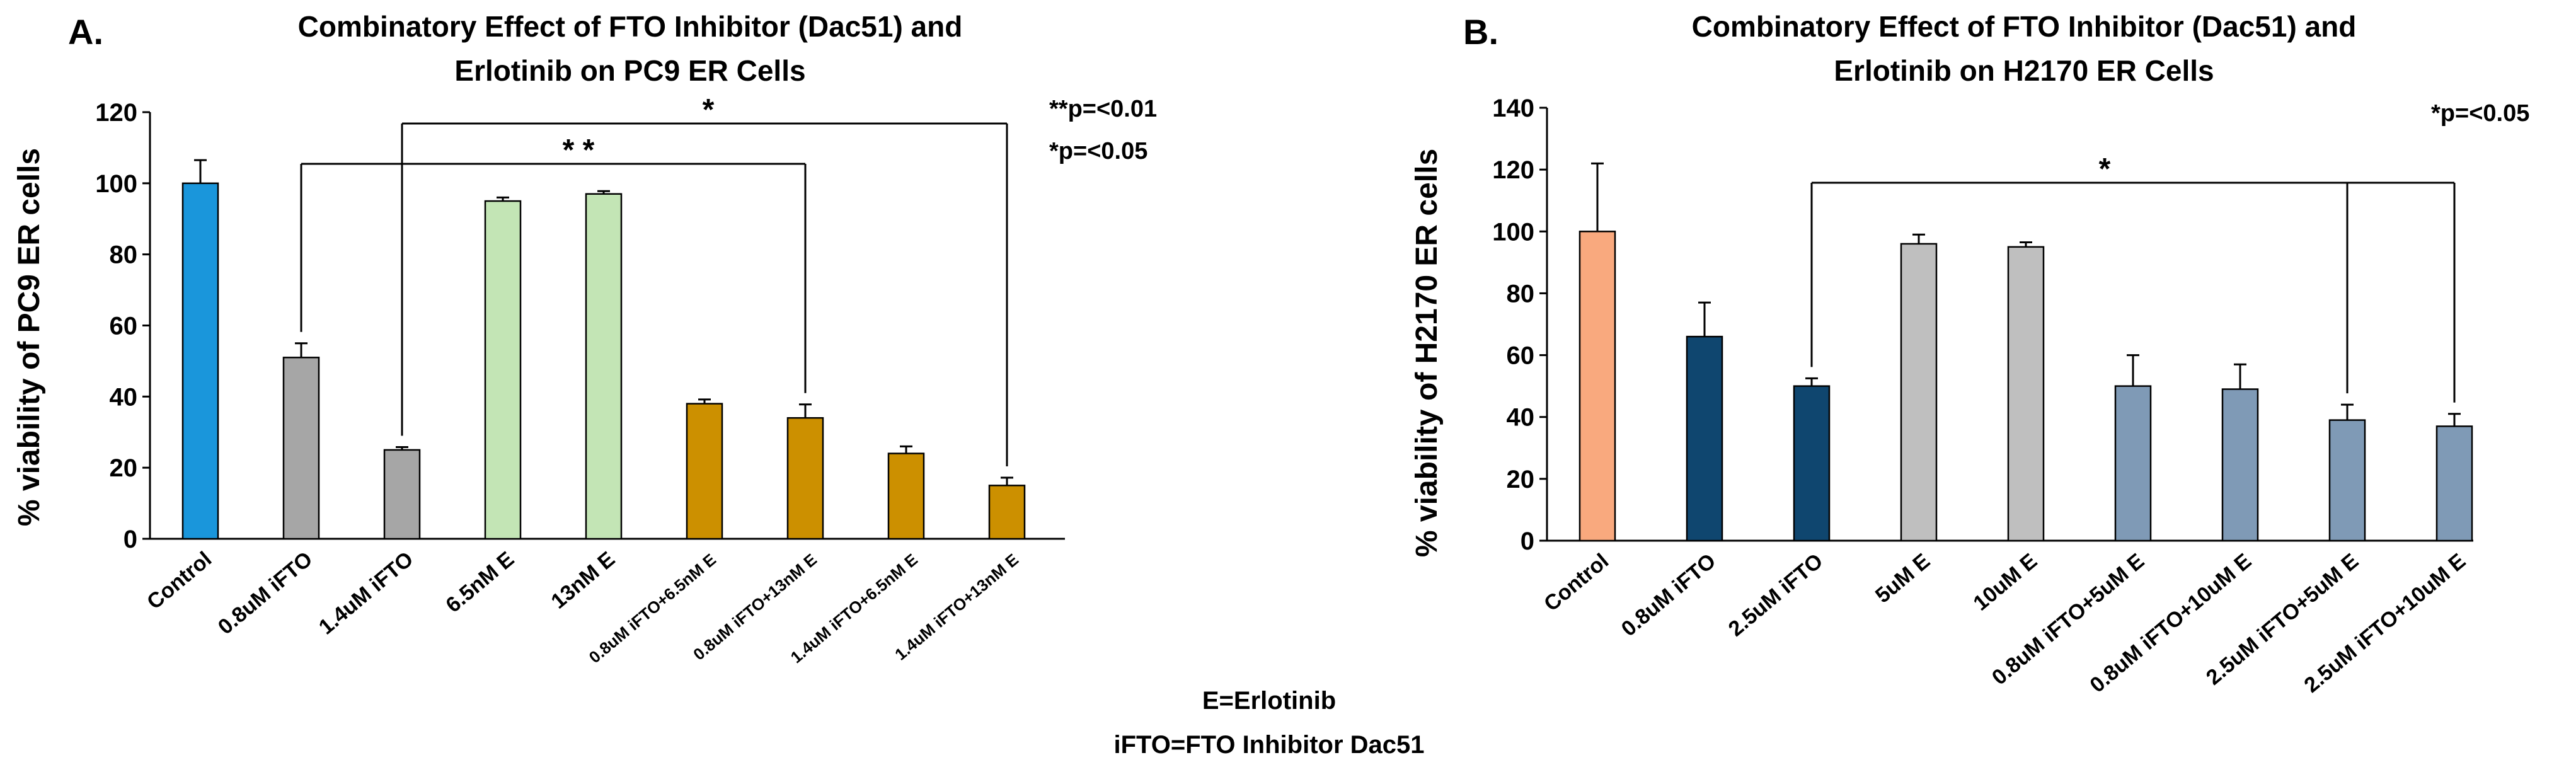 The width and height of the screenshot is (2576, 777). I want to click on panel-a-category-label: 0.8uM iFTO, so click(265, 593).